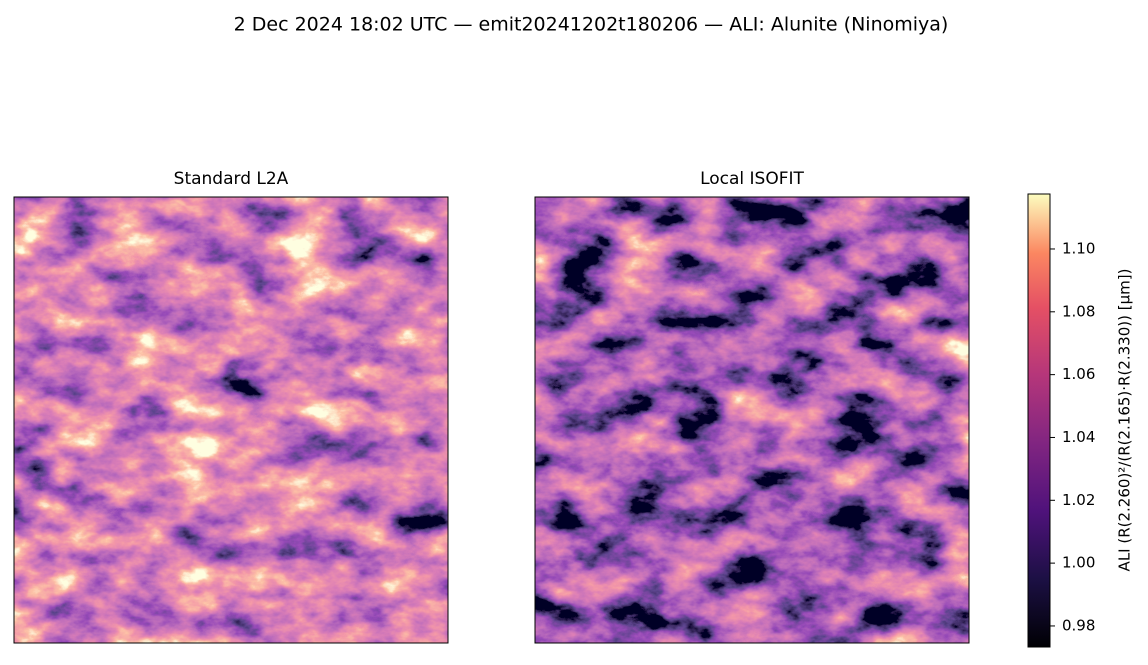 This screenshot has height=665, width=1148. What do you see at coordinates (1125, 420) in the screenshot?
I see `colorbar-label: ALI (R(2.260)²/(R(2.165)·R(2.330)) [µm])` at bounding box center [1125, 420].